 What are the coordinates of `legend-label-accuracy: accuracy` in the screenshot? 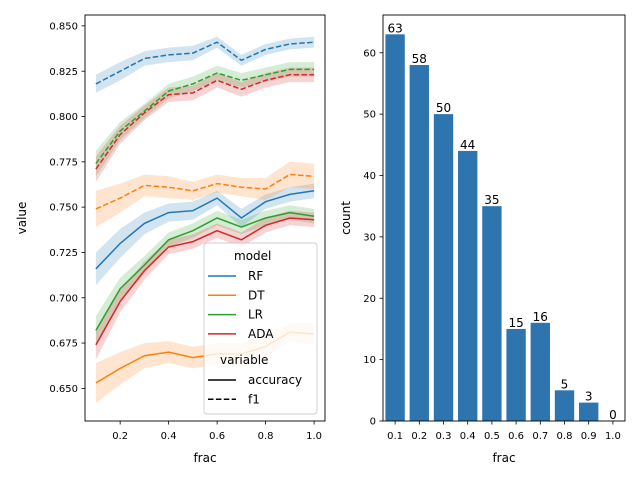 It's located at (275, 380).